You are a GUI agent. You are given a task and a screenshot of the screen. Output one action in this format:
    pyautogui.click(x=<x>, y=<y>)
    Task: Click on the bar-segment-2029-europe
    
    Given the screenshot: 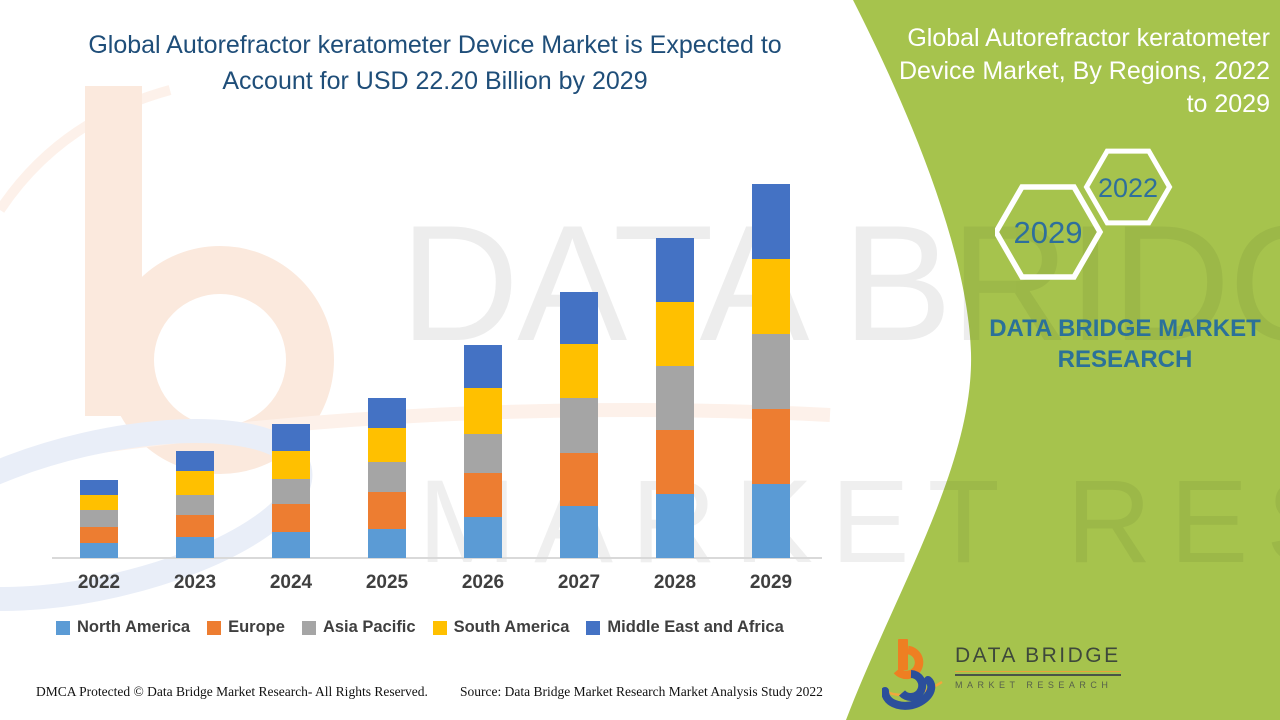 What is the action you would take?
    pyautogui.click(x=771, y=446)
    